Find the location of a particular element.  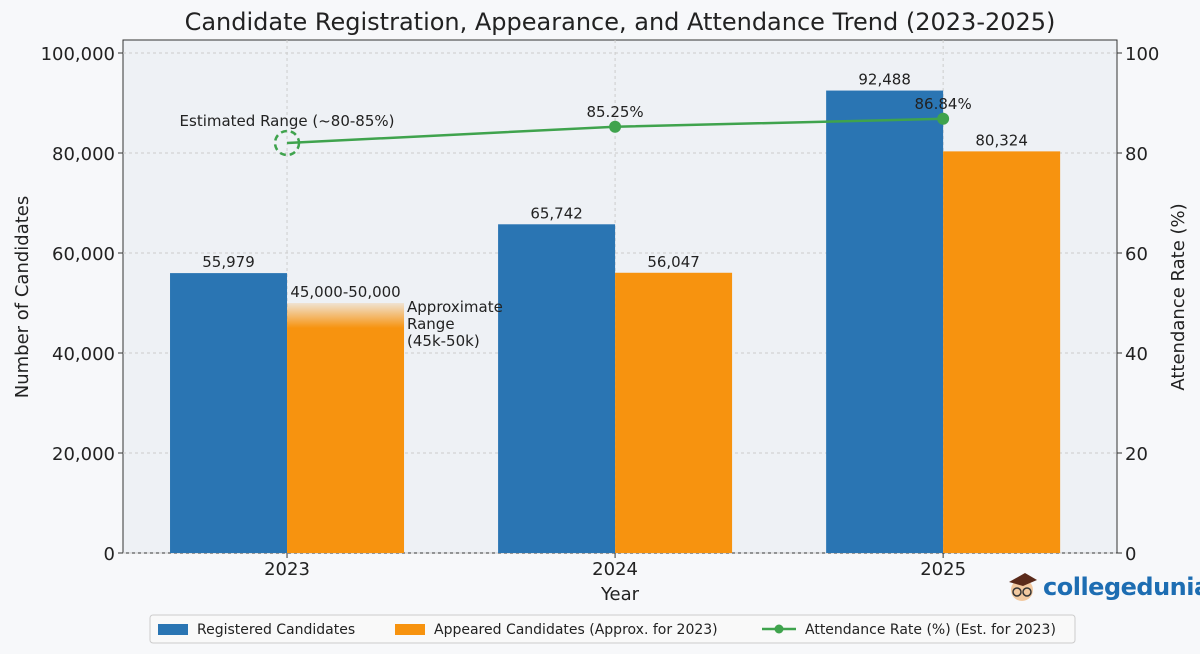

bar-appeared-range-2023 is located at coordinates (346, 315).